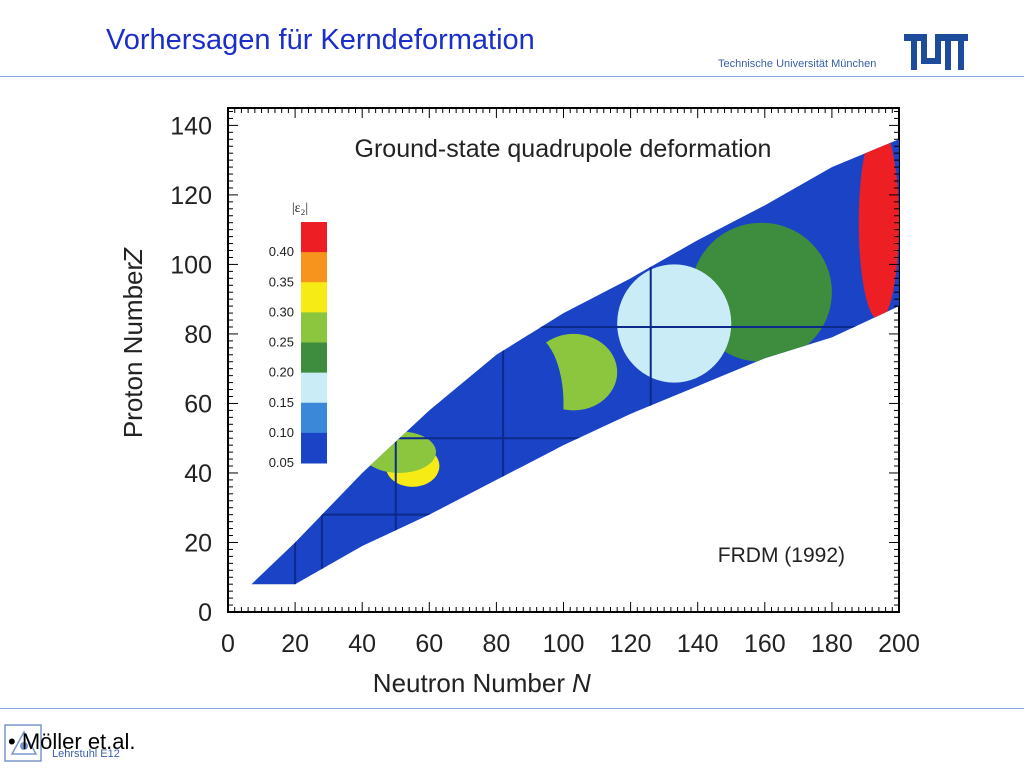 The image size is (1024, 768). What do you see at coordinates (191, 369) in the screenshot?
I see `y-tick-labels: 0 20 40 60 80 100 120 140` at bounding box center [191, 369].